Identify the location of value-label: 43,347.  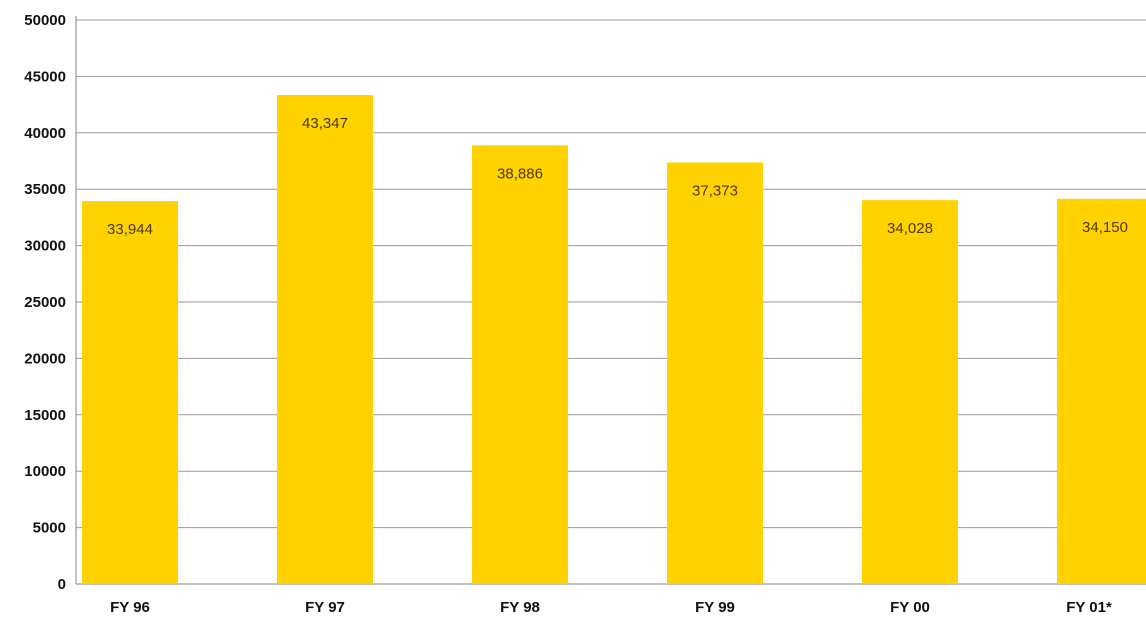
(325, 123).